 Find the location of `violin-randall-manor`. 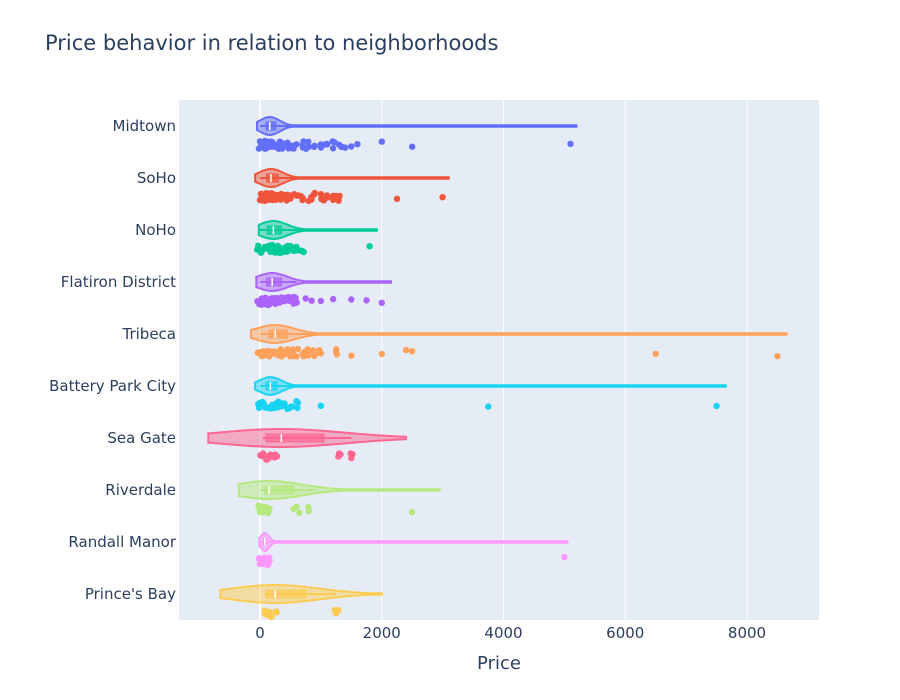

violin-randall-manor is located at coordinates (412, 550).